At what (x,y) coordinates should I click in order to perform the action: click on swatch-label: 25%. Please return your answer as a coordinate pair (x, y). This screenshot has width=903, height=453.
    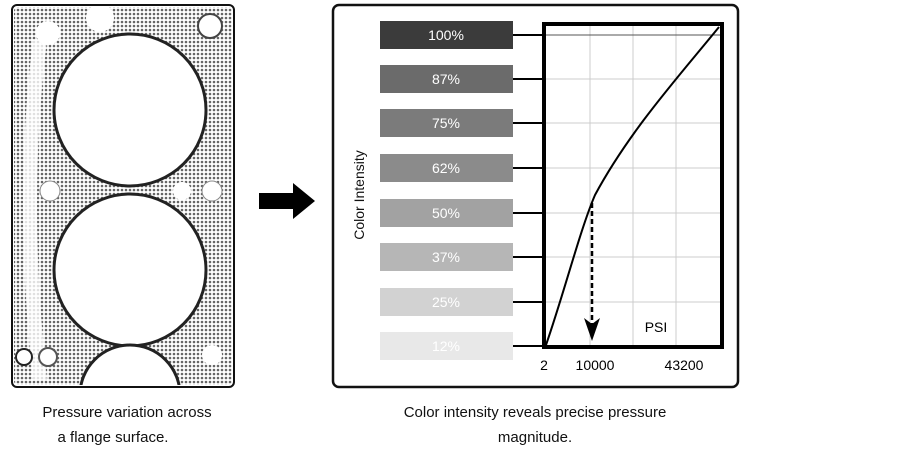
    Looking at the image, I should click on (446, 302).